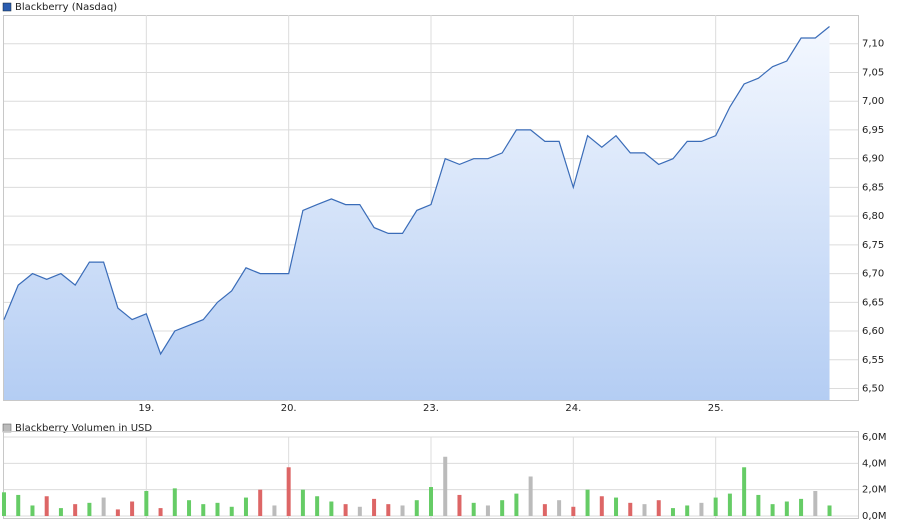 The image size is (900, 526). I want to click on y-tick-label: 6,0M, so click(874, 437).